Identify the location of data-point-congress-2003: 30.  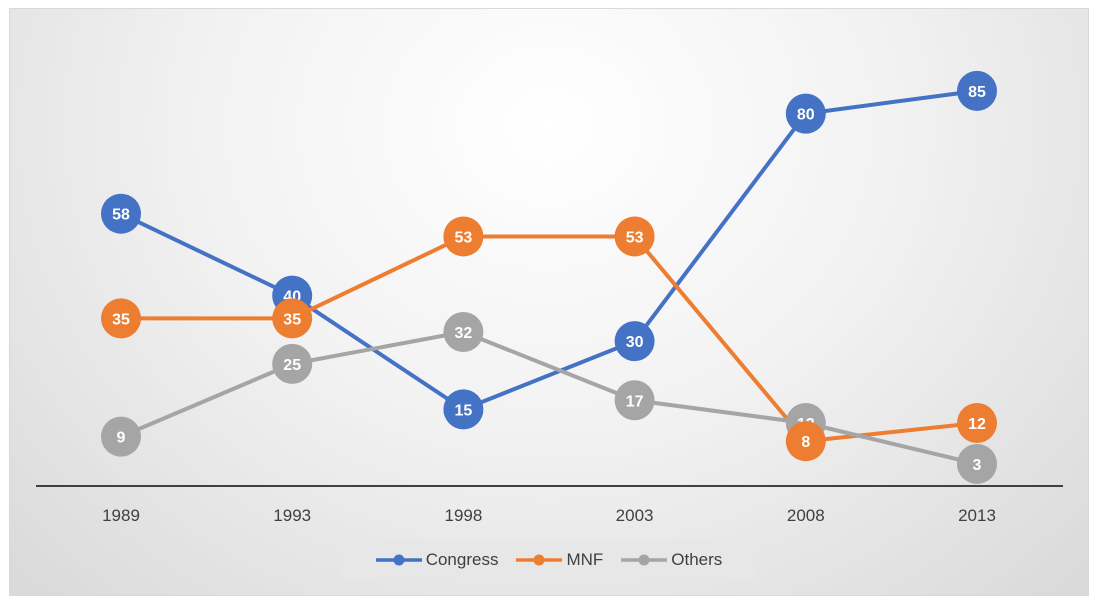
(634, 341).